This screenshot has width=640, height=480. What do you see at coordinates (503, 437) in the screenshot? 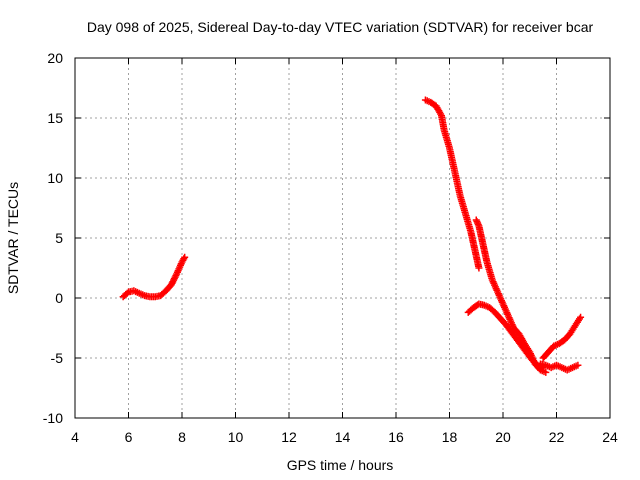
I see `x-tick-label: 20` at bounding box center [503, 437].